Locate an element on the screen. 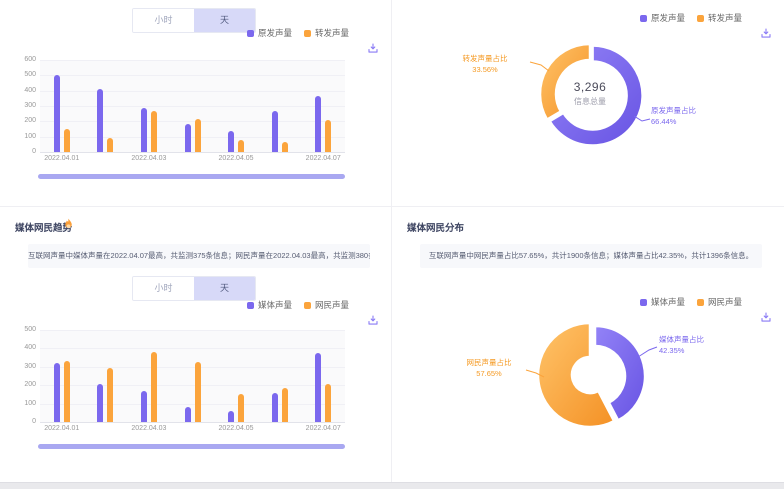  legend-media-trend: 媒体声量 网民声量 is located at coordinates (297, 305).